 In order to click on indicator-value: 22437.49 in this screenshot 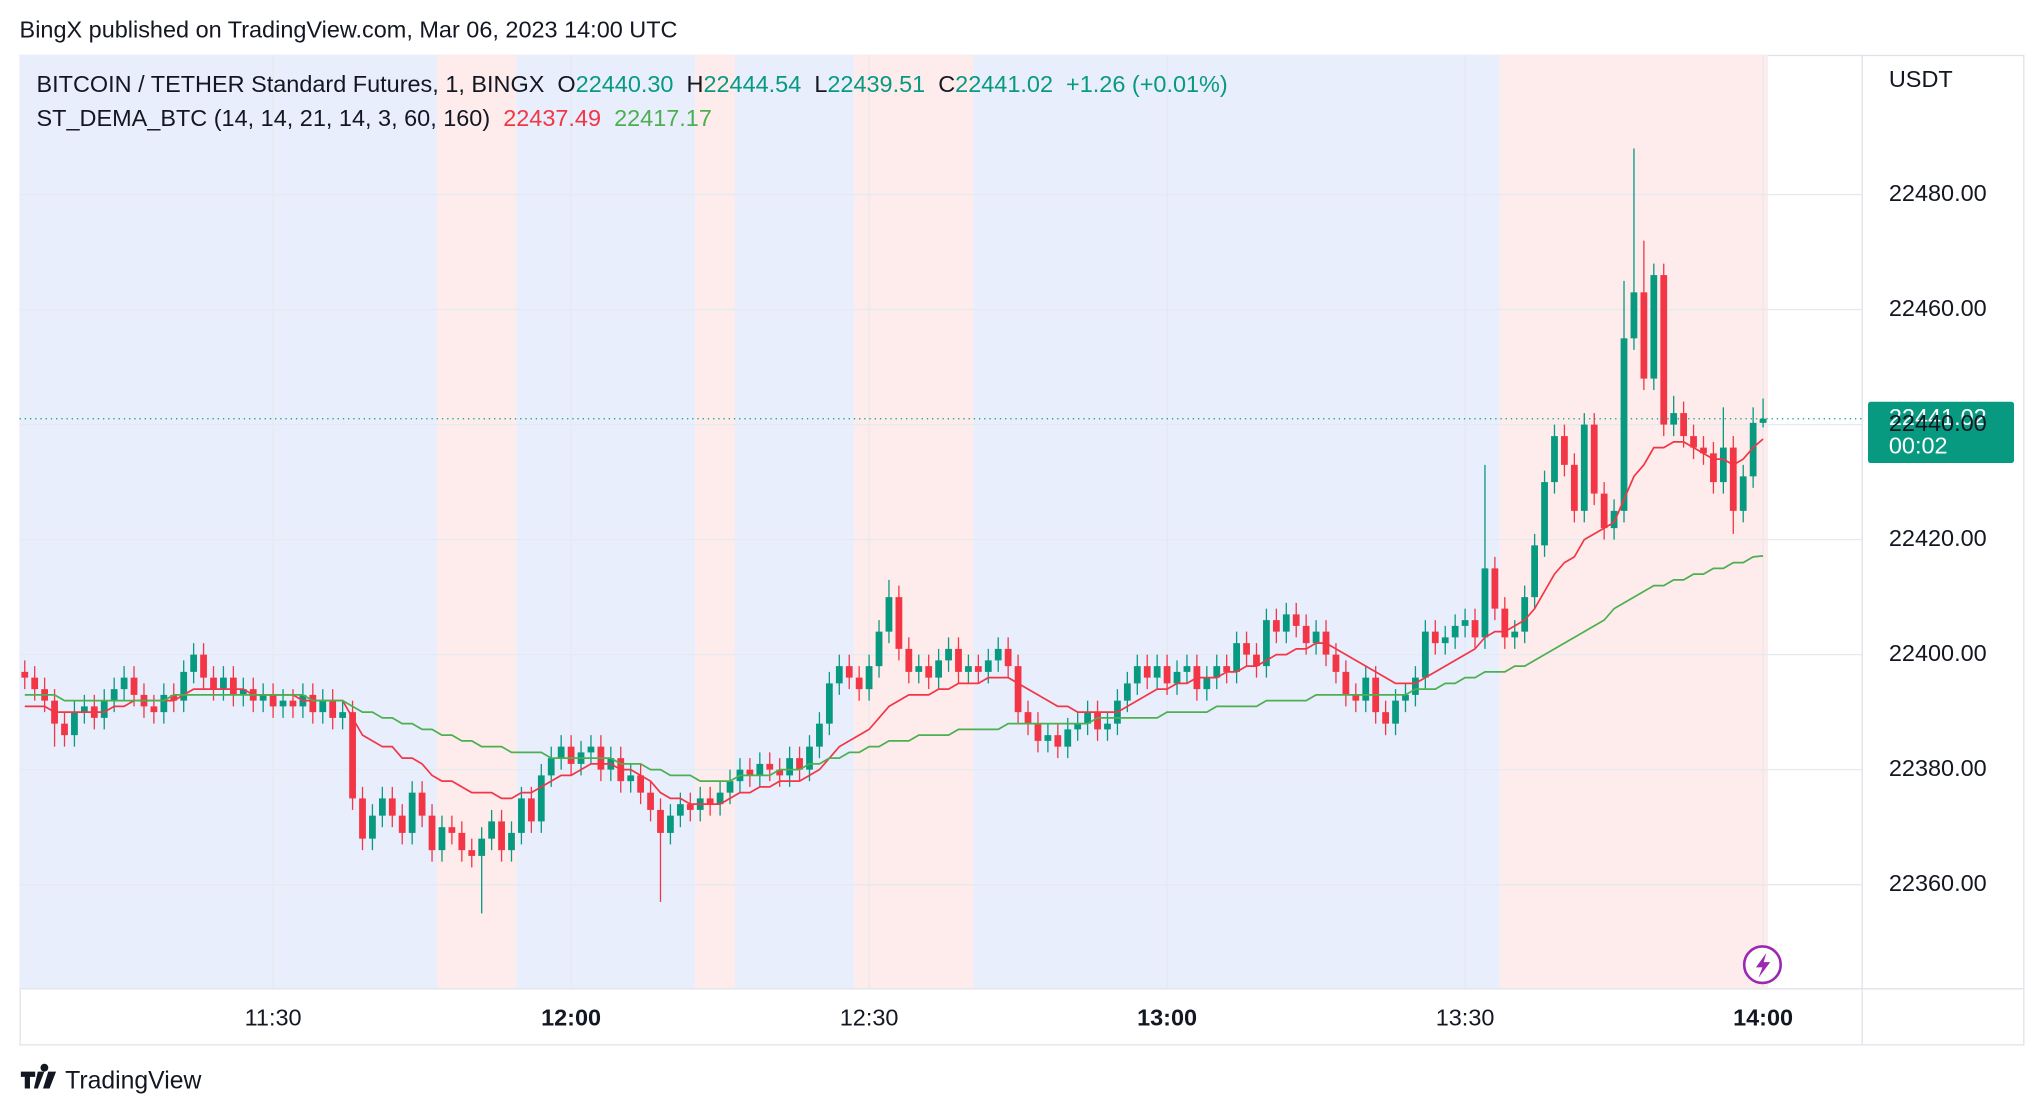, I will do `click(552, 118)`.